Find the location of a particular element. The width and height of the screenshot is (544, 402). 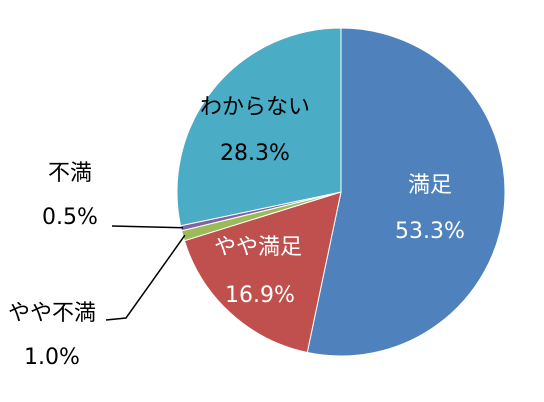

slice-label-yaya-manzoku: やや満足 is located at coordinates (258, 247).